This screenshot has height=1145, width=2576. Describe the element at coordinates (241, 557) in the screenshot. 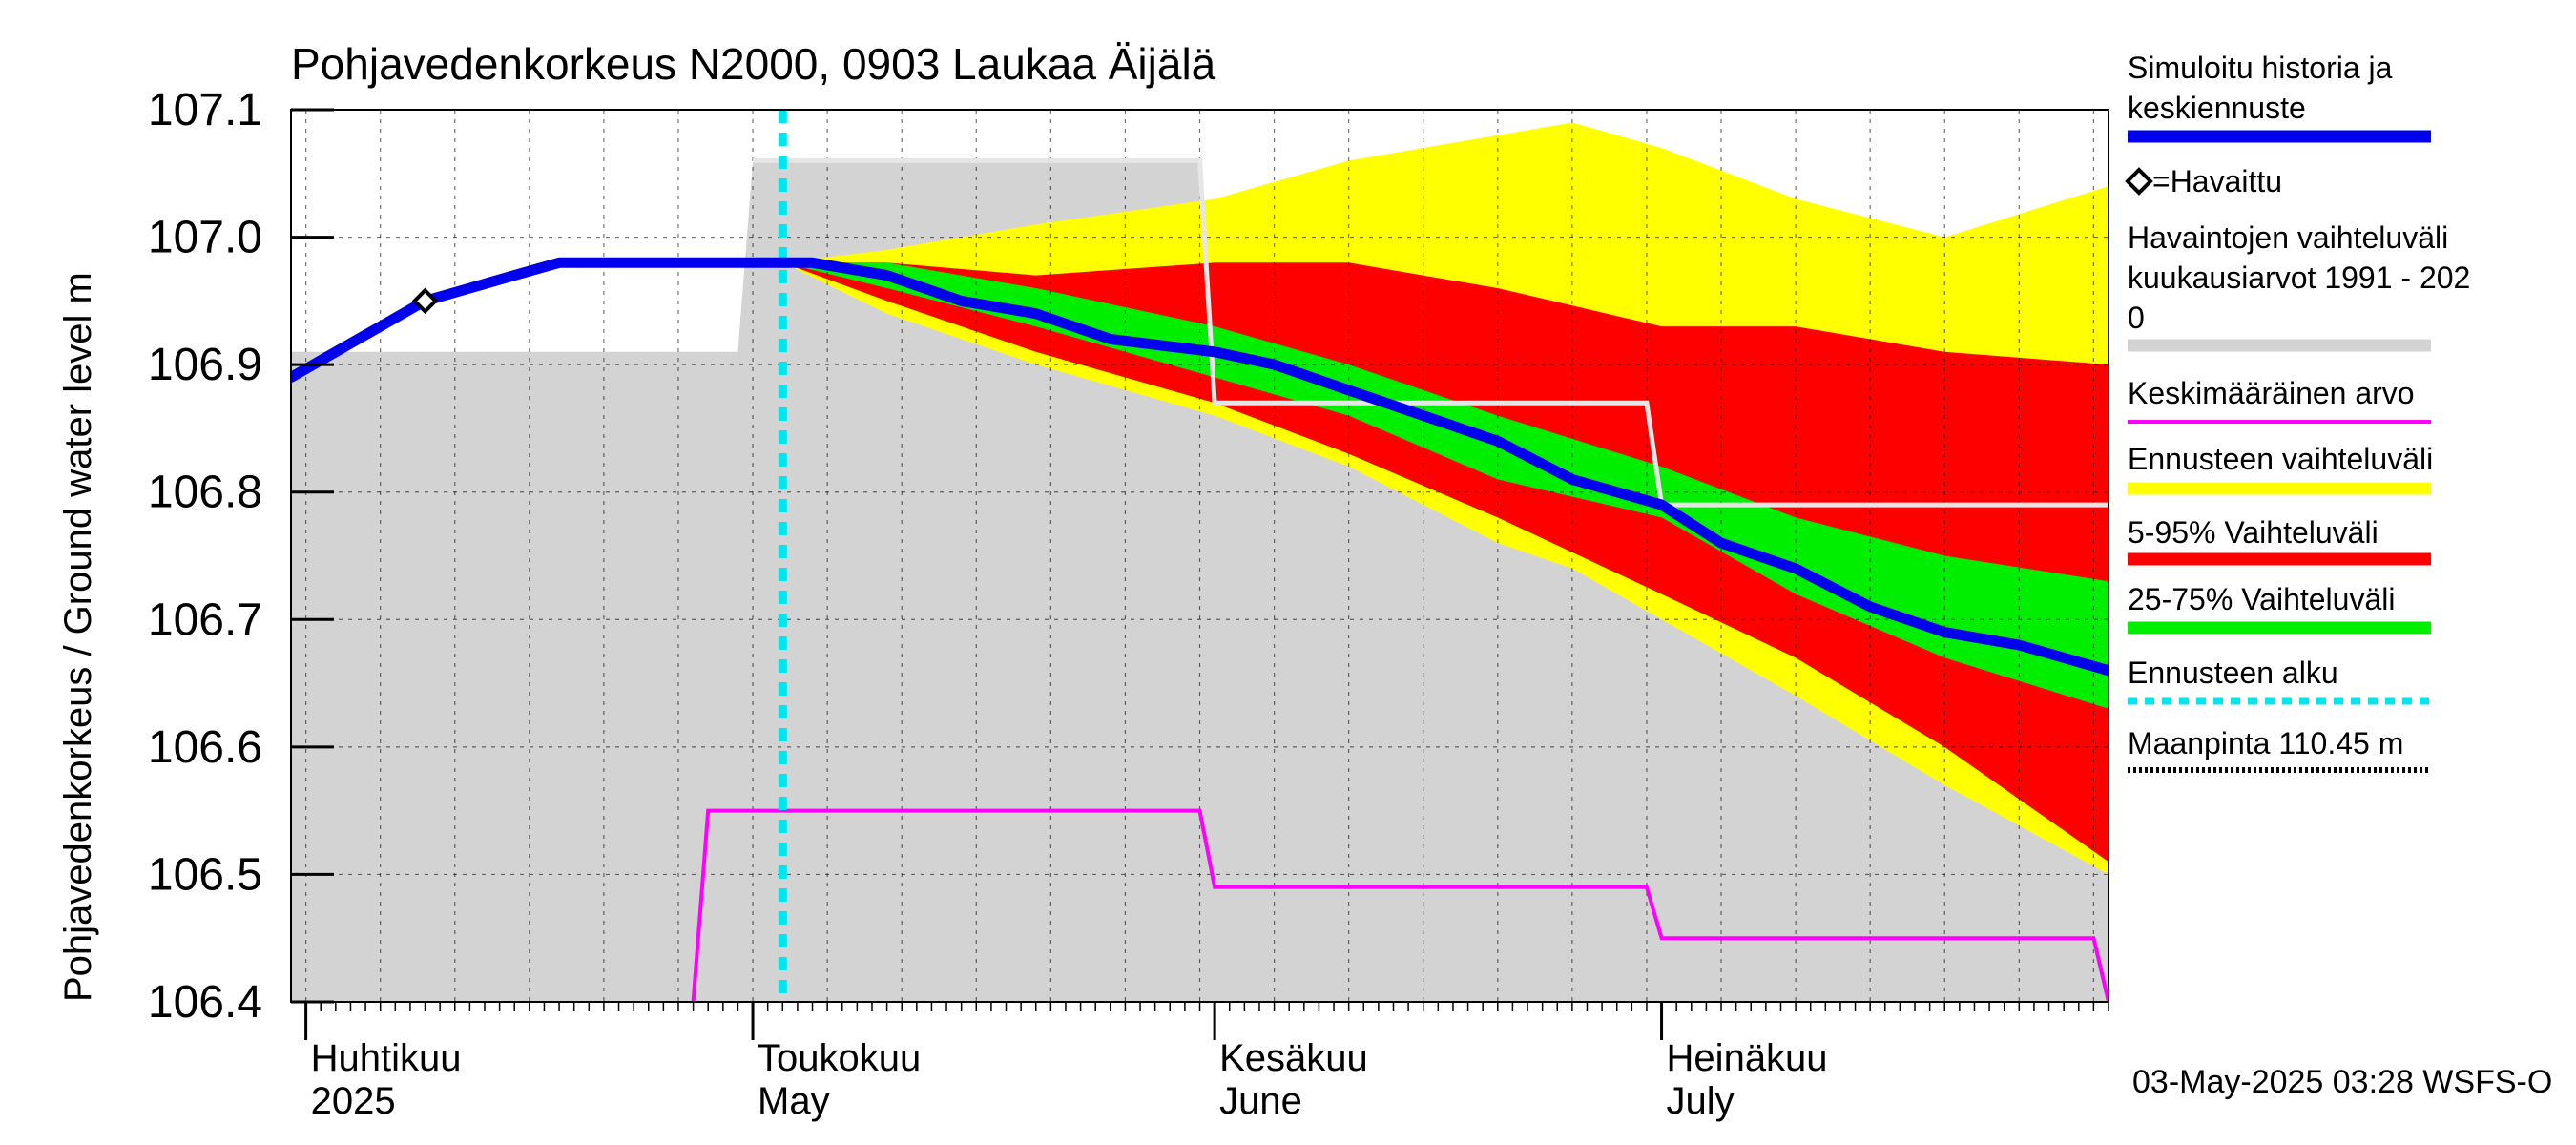

I see `y-axis-ticks: 106.4 106.5 106.6 106.7 106.8 106.9 107.0 107.1` at that location.